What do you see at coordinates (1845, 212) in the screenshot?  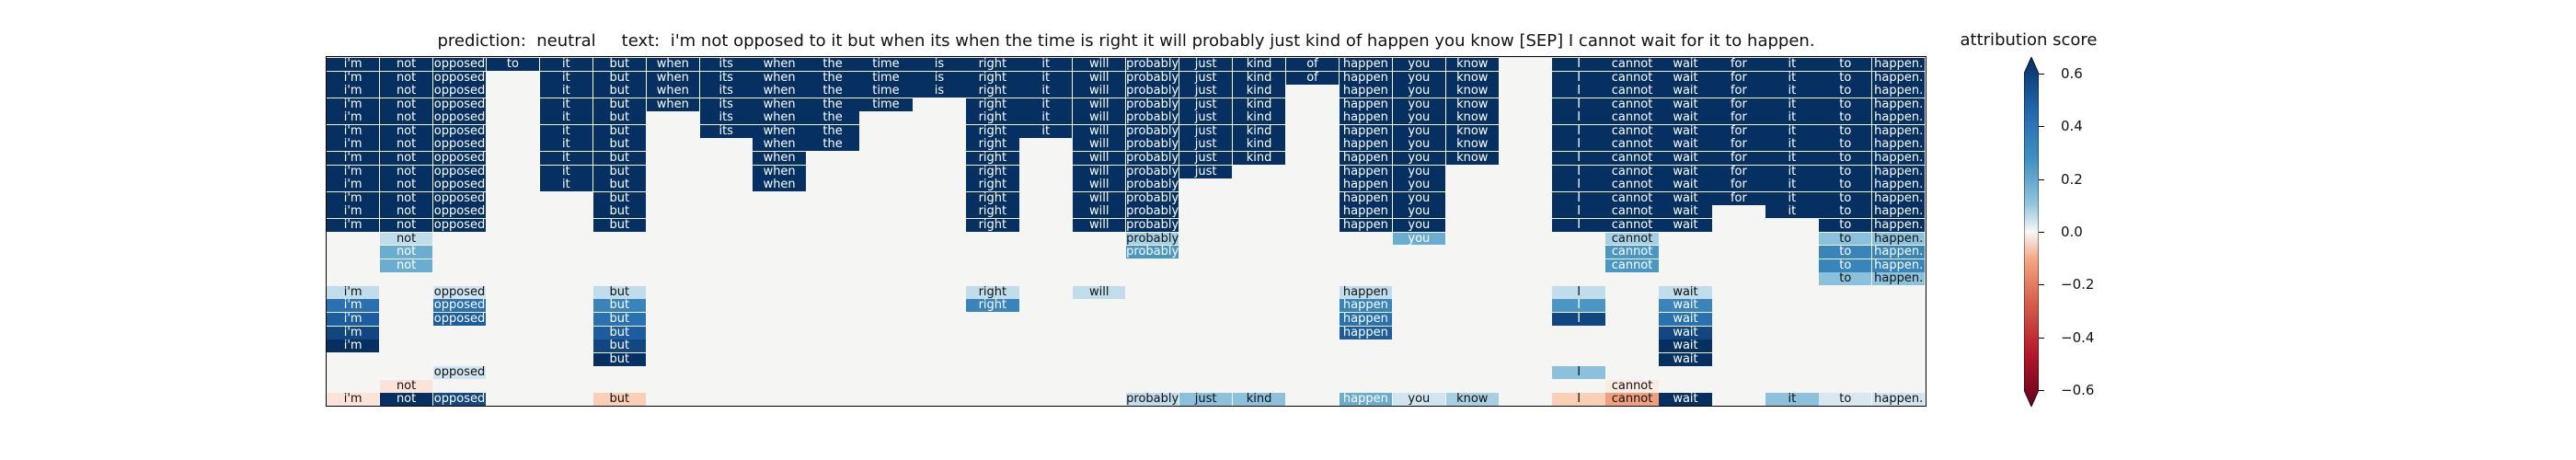 I see `heatmap-cell: to` at bounding box center [1845, 212].